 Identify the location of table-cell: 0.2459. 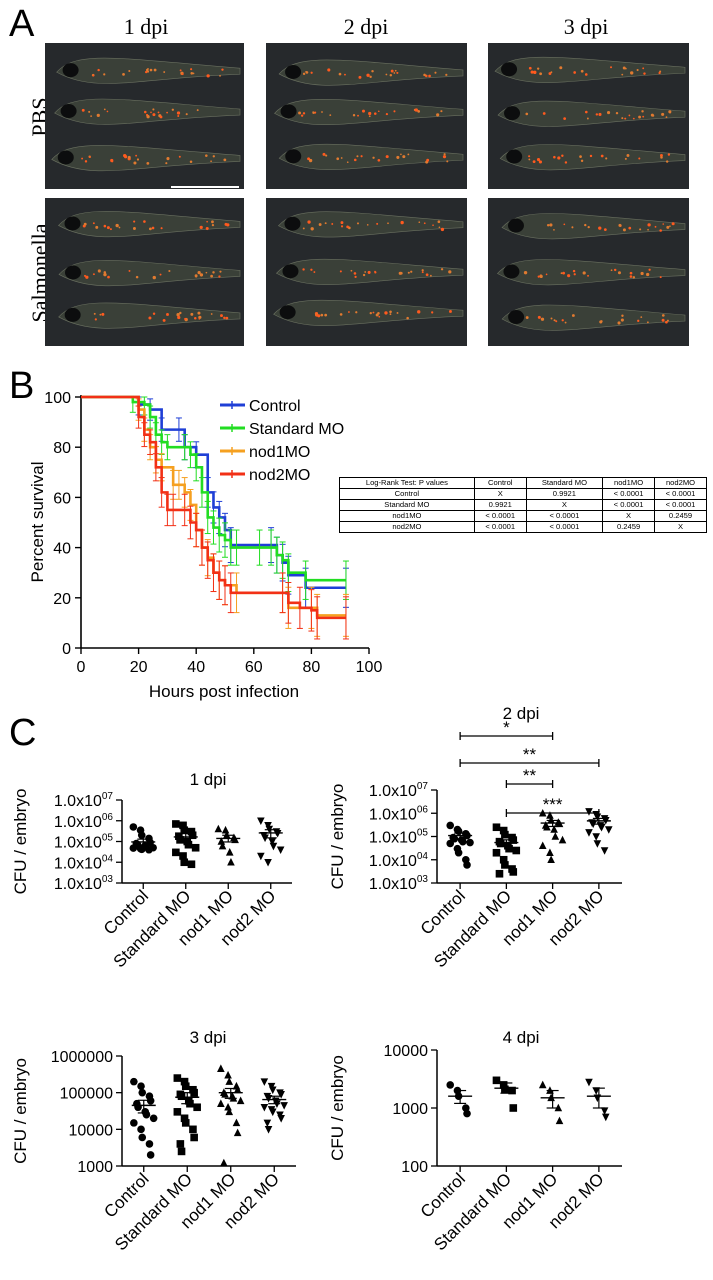
(629, 527).